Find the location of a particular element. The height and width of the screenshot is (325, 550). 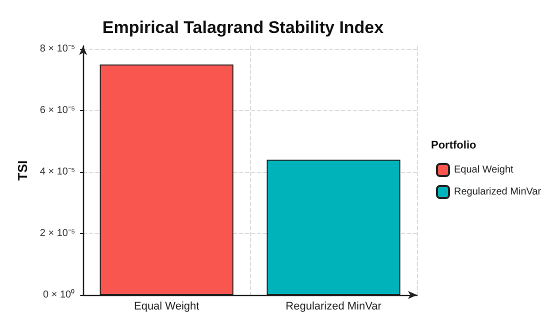

legend-label: Equal Weight is located at coordinates (484, 170).